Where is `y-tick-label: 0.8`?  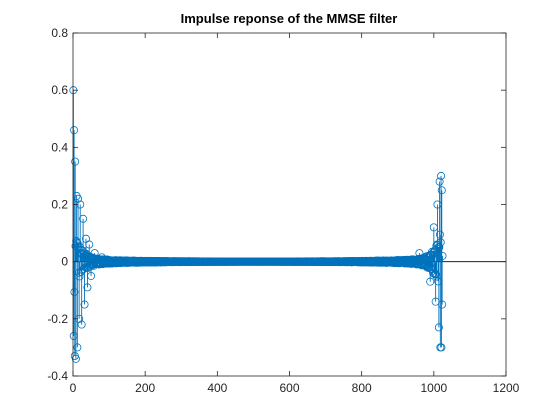
y-tick-label: 0.8 is located at coordinates (59, 33).